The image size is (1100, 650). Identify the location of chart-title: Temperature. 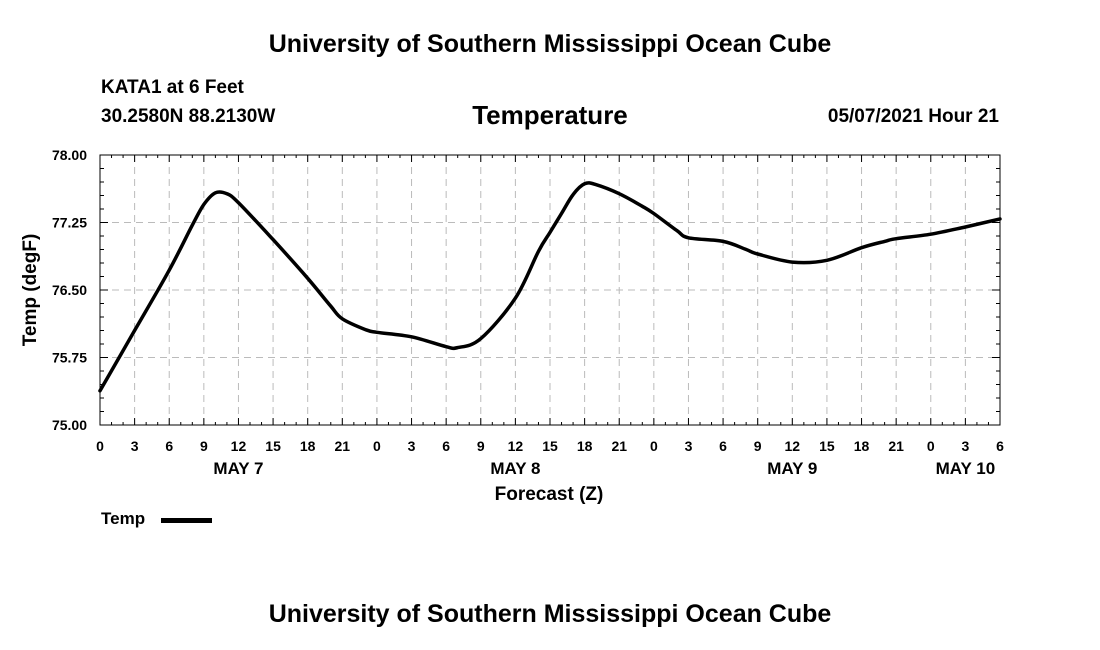
(550, 115).